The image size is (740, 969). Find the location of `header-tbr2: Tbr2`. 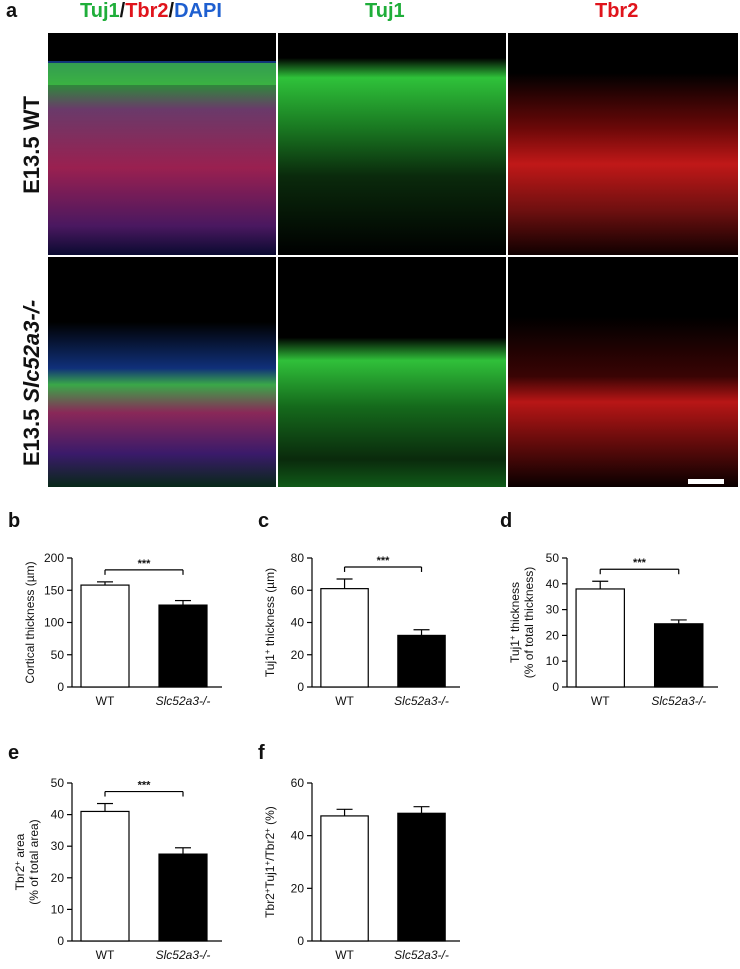

header-tbr2: Tbr2 is located at coordinates (617, 11).